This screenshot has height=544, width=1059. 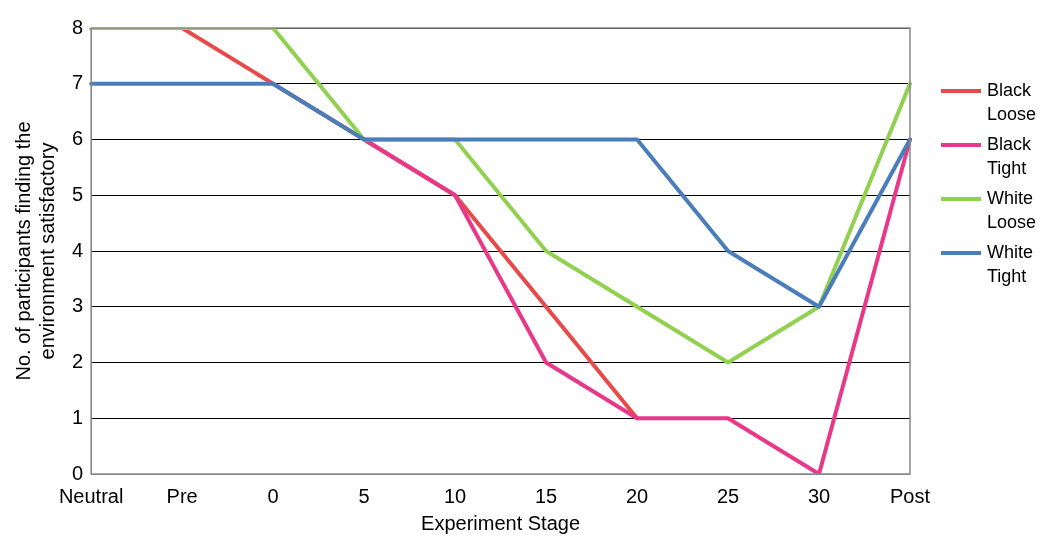 I want to click on x-tick-label: 5, so click(x=364, y=495).